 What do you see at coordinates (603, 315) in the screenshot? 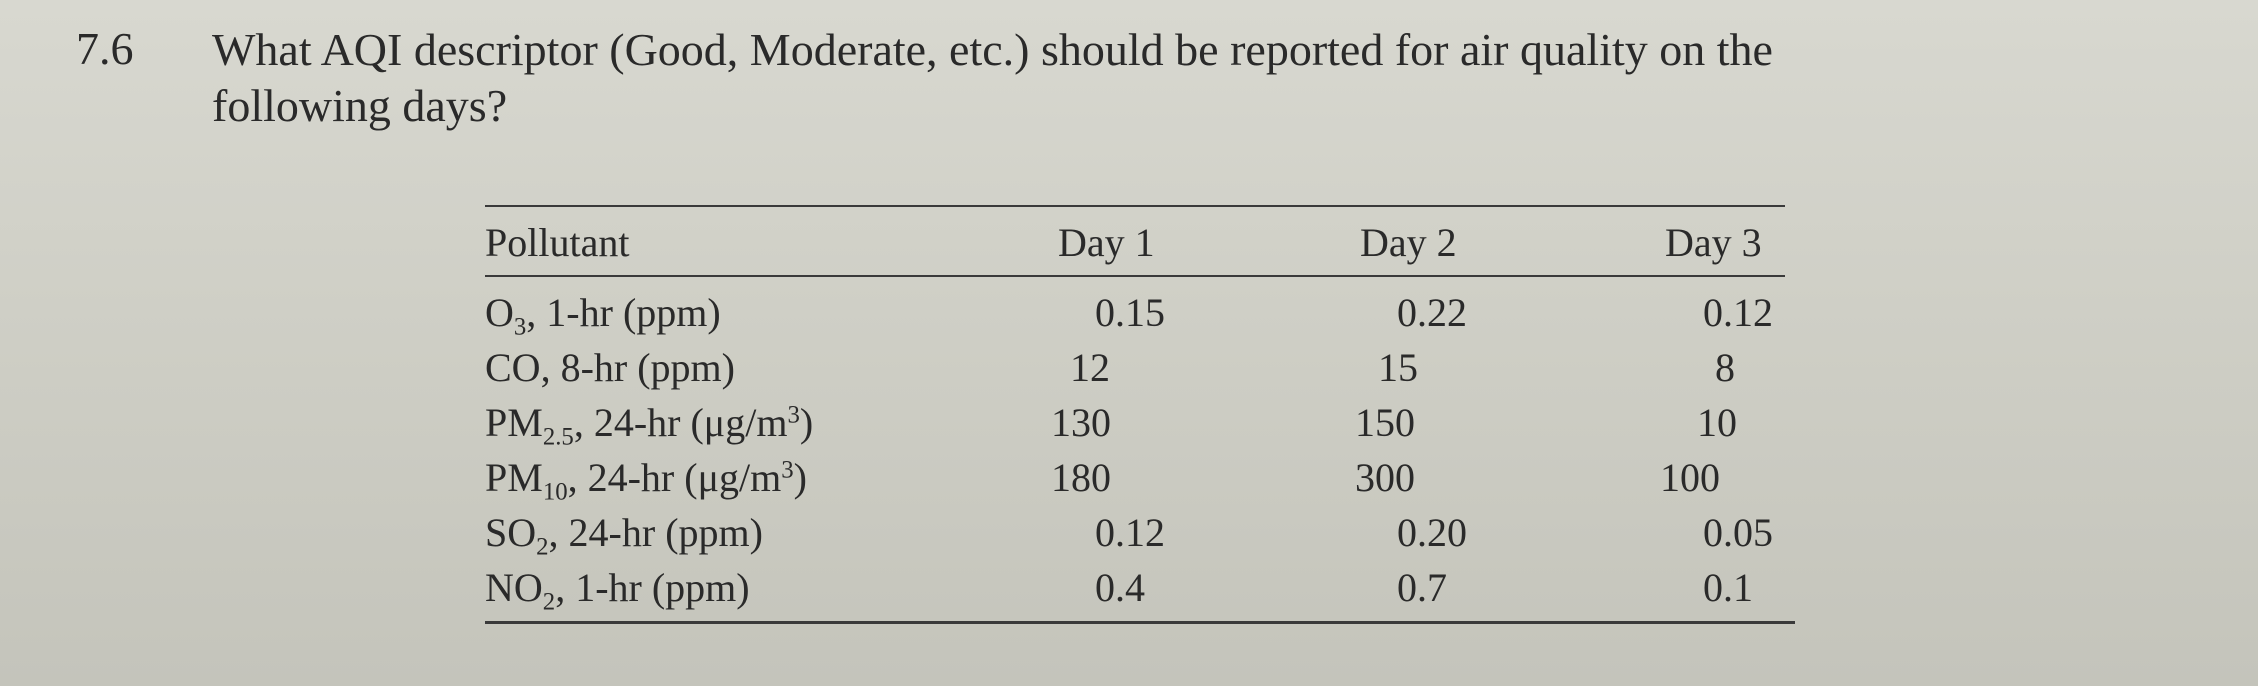
I see `pollutant-label: O3, 1-hr (ppm)` at bounding box center [603, 315].